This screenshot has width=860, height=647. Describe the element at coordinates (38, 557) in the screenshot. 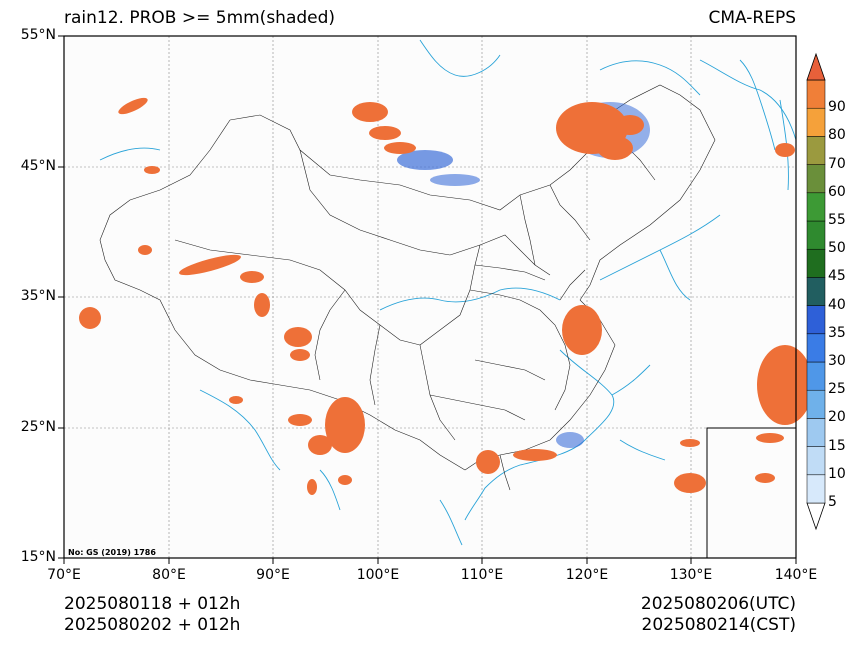

I see `lat-tick-15: 15°N` at that location.